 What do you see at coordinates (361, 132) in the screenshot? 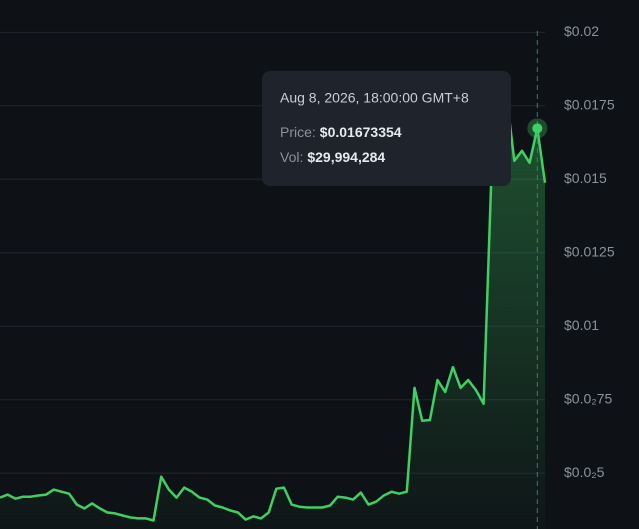
I see `tooltip-value: $0.01673354` at bounding box center [361, 132].